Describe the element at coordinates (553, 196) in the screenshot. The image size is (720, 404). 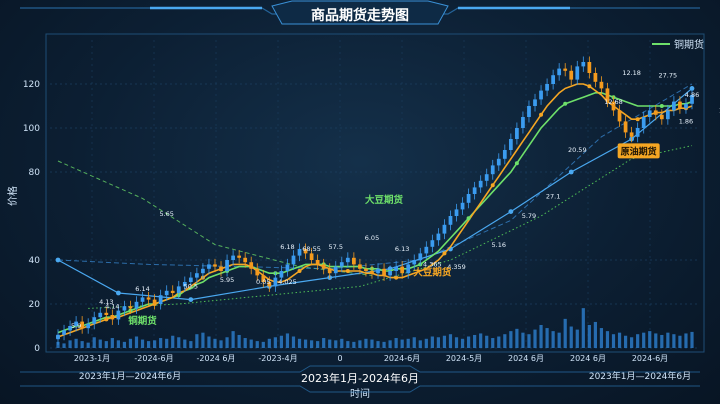
I see `data-label: 27.1` at that location.